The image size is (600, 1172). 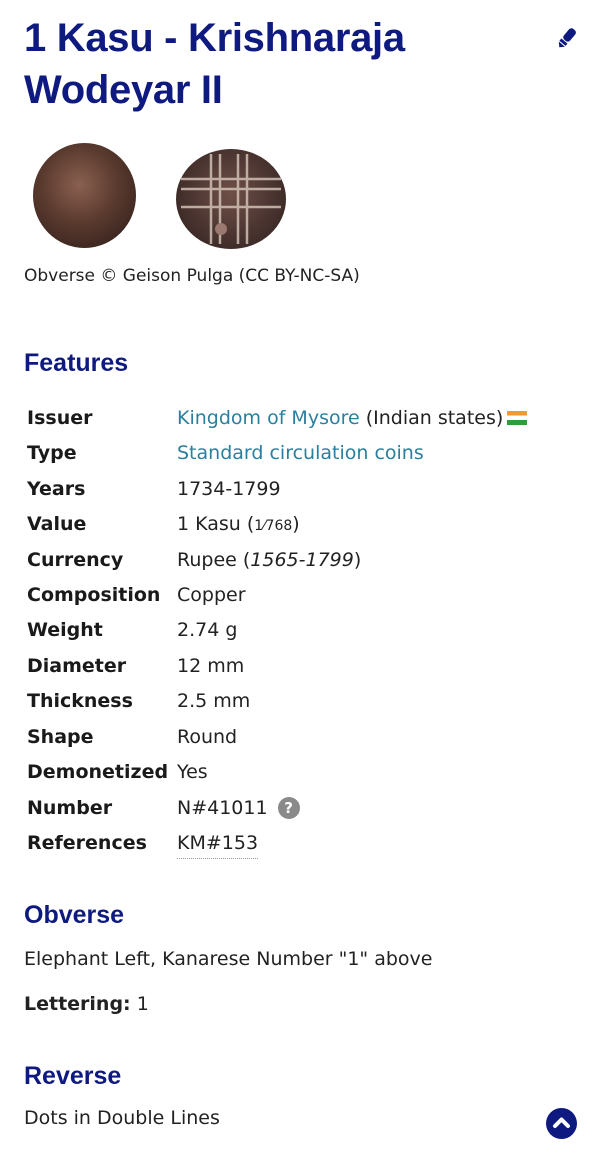 What do you see at coordinates (192, 276) in the screenshot?
I see `image-caption: Obverse © Geison Pulga (CC BY-NC-SA)` at bounding box center [192, 276].